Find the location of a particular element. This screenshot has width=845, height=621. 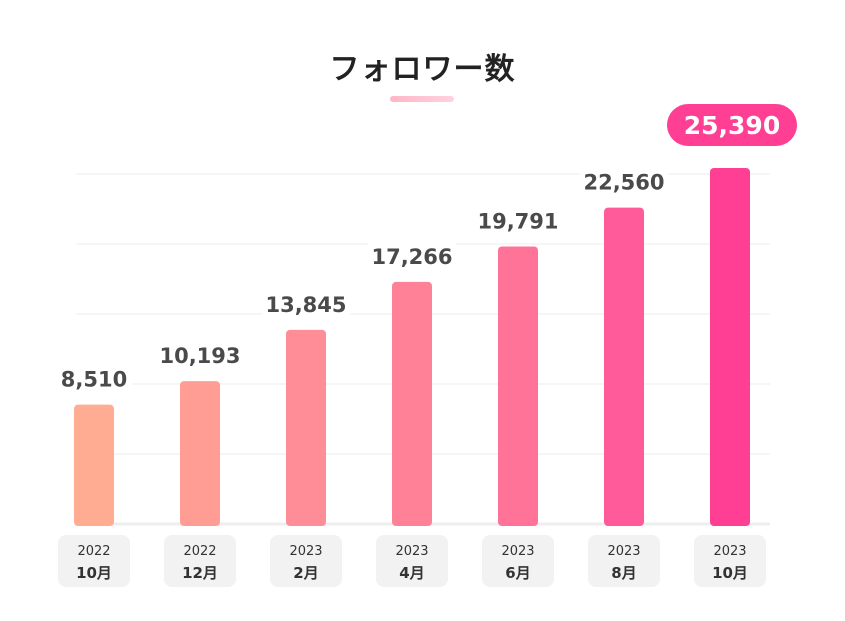

value-label: 8,510 is located at coordinates (94, 380).